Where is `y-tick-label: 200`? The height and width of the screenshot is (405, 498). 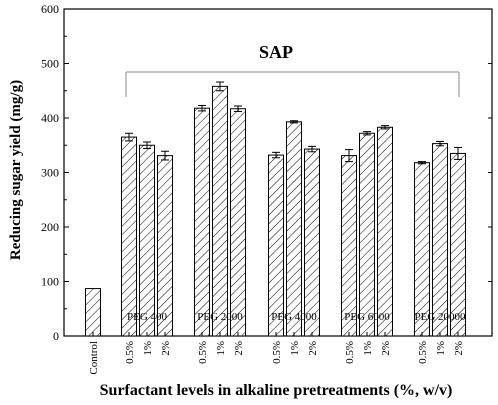 y-tick-label: 200 is located at coordinates (50, 227).